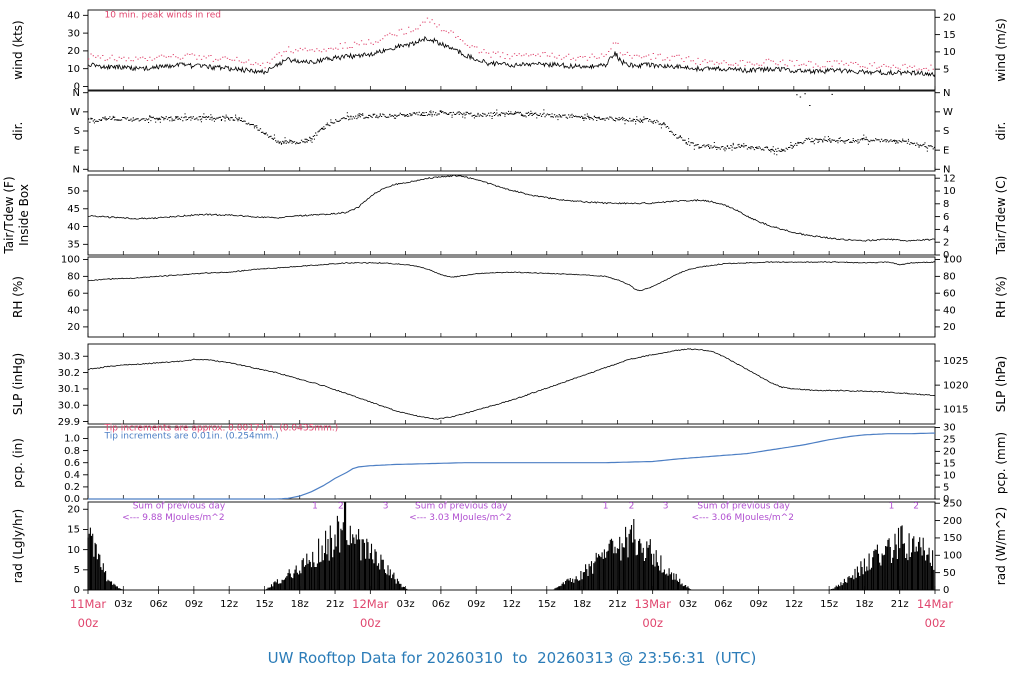 Image resolution: width=1024 pixels, height=700 pixels. I want to click on x-day-label: 12Mar, so click(370, 604).